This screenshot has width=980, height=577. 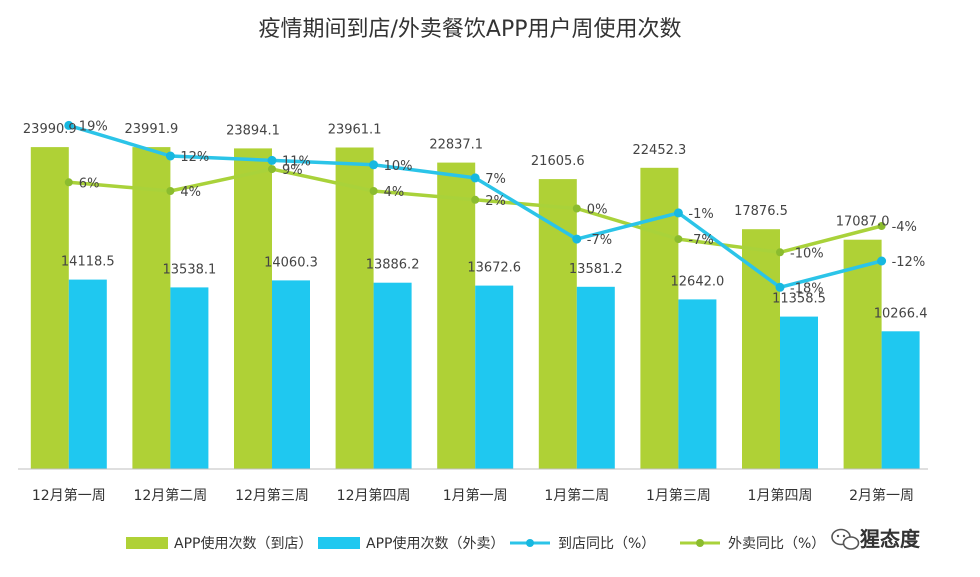 I want to click on bar-label-daodian-8: 17876.5, so click(x=761, y=211).